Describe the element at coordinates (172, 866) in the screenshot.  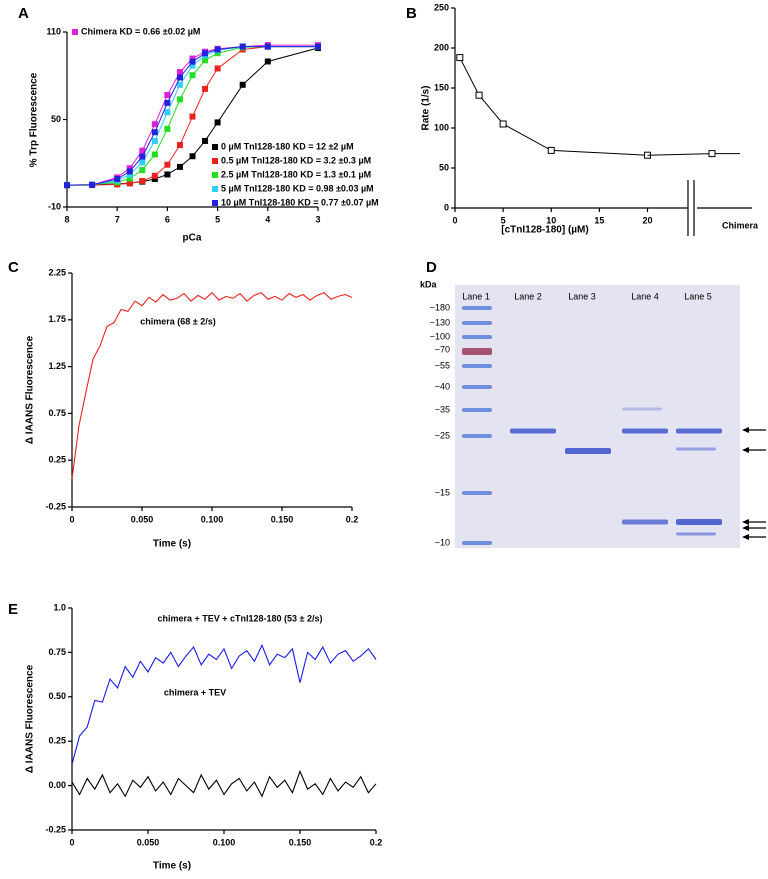
I see `x-axis-title: Time (s)` at that location.